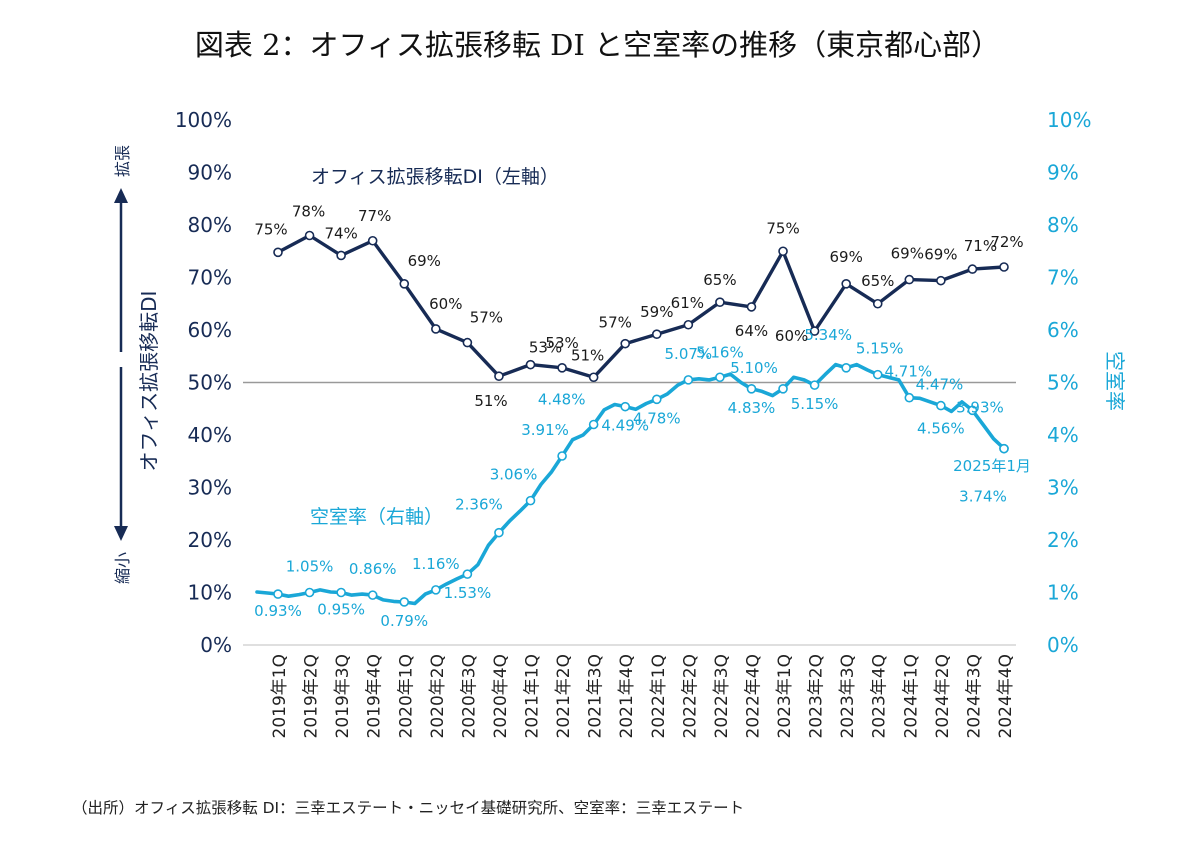  What do you see at coordinates (341, 610) in the screenshot?
I see `vacancy-data-label: 0.95%` at bounding box center [341, 610].